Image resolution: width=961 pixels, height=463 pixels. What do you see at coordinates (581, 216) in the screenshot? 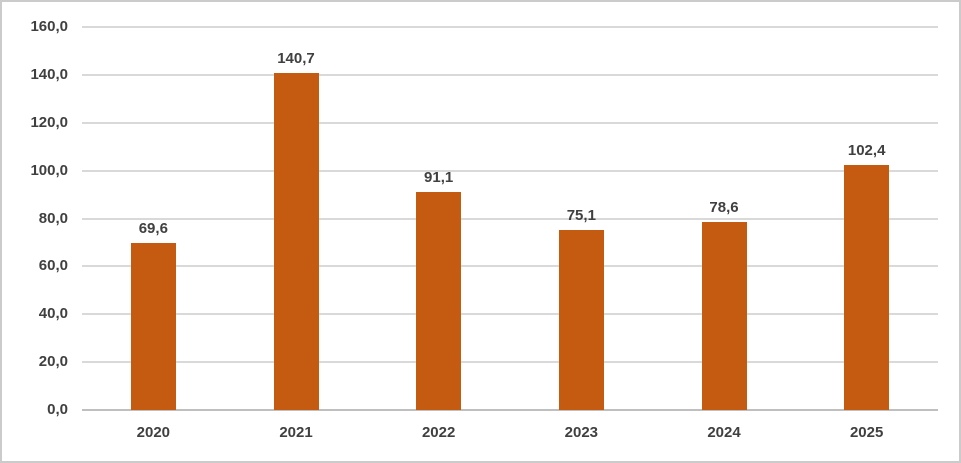
I see `bar-value-label: 75,1` at bounding box center [581, 216].